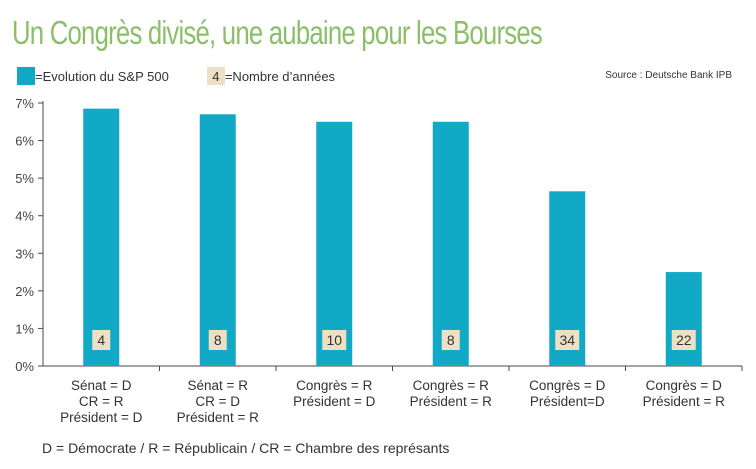 This screenshot has height=469, width=756. I want to click on legend-count-sample: 4, so click(215, 76).